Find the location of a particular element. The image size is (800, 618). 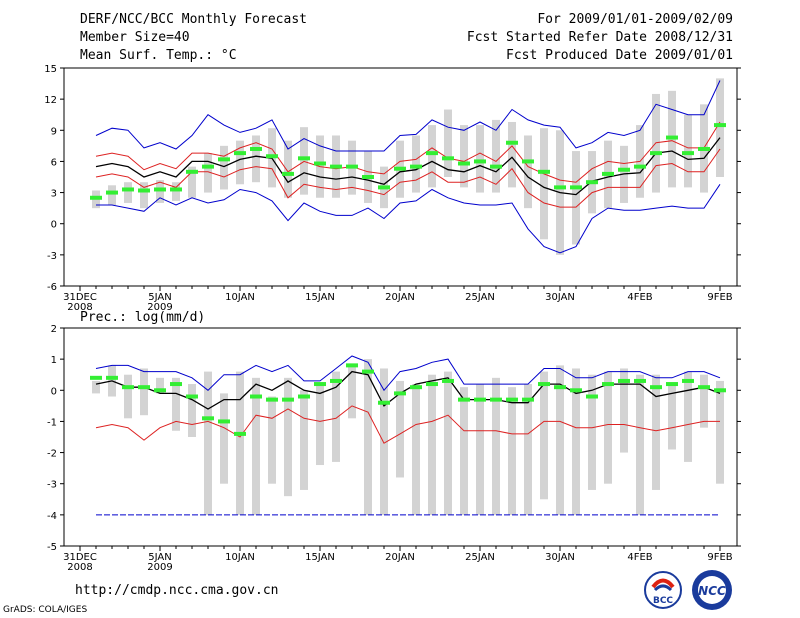

temp-xtick-label: 4FEB is located at coordinates (639, 297).